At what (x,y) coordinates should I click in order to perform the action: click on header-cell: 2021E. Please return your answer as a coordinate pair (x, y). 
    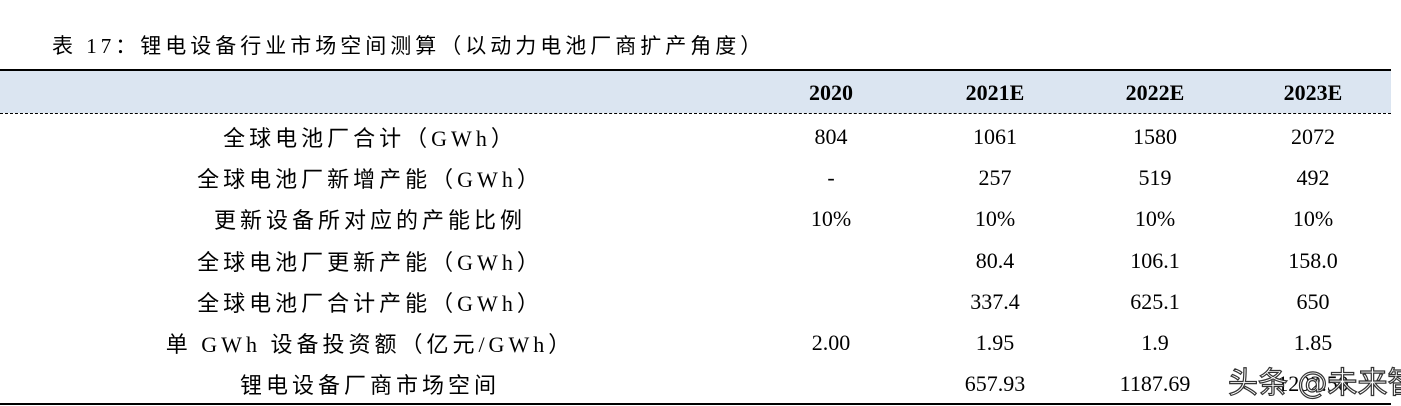
    Looking at the image, I should click on (995, 92).